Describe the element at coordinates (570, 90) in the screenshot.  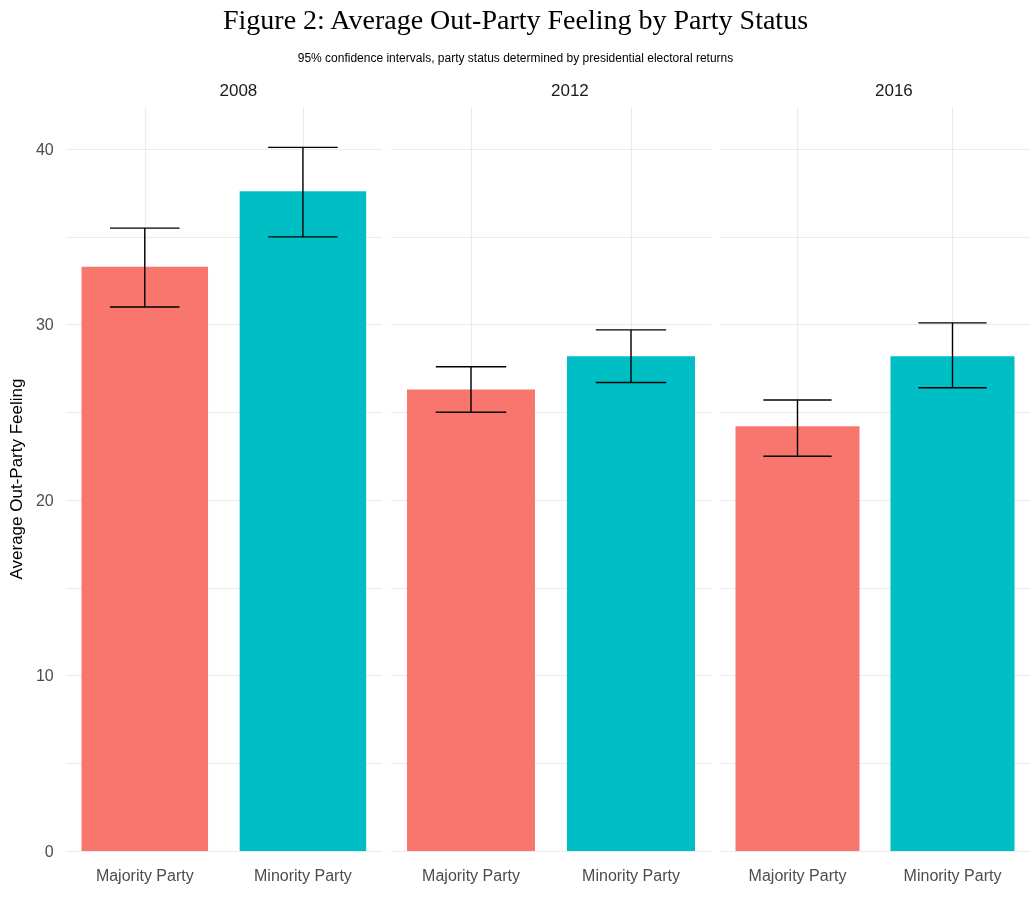
I see `text: 2012` at that location.